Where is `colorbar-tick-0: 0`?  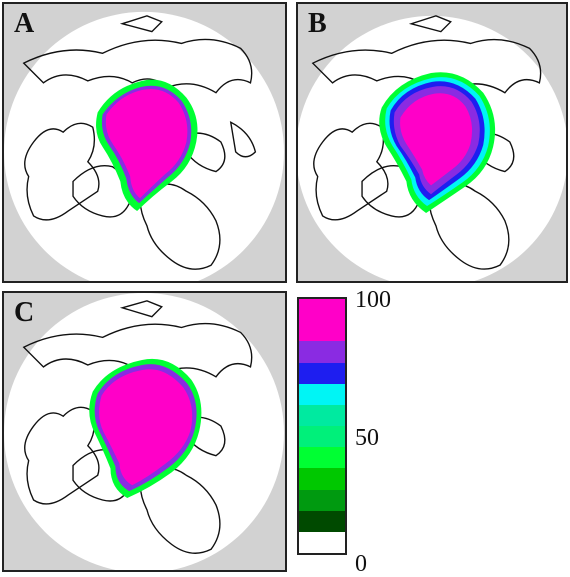
colorbar-tick-0: 0 is located at coordinates (361, 564).